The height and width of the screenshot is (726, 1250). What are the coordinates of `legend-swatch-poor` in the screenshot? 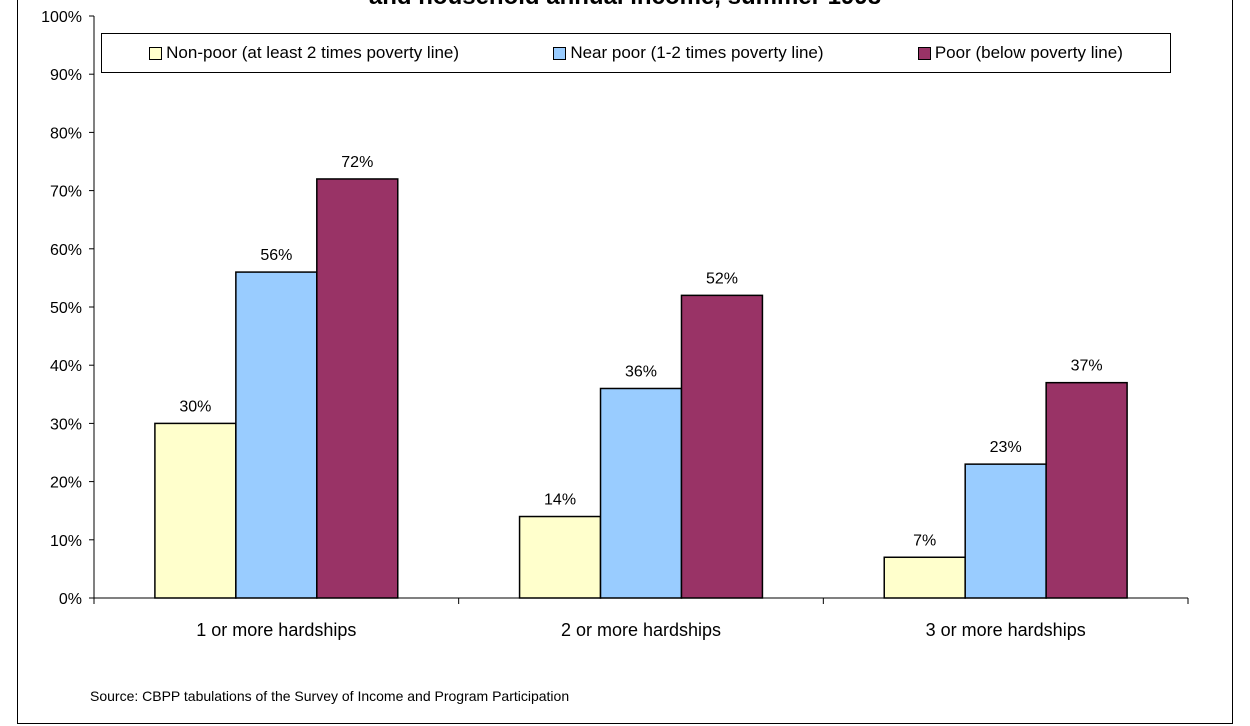 It's located at (924, 53).